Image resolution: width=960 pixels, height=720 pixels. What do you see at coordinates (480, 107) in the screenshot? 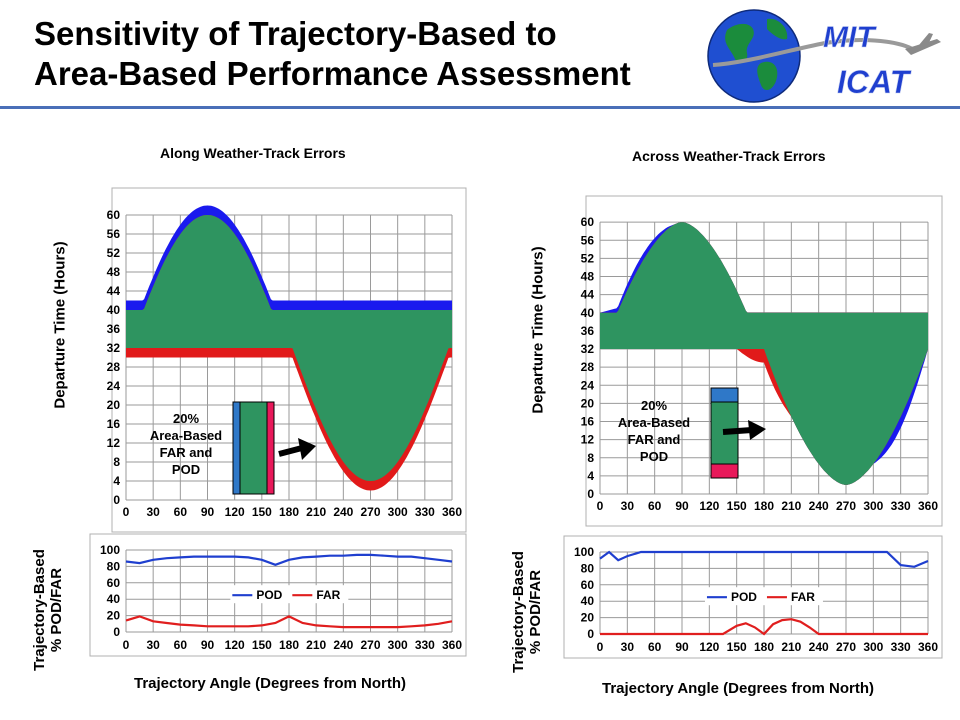
I see `title-divider` at bounding box center [480, 107].